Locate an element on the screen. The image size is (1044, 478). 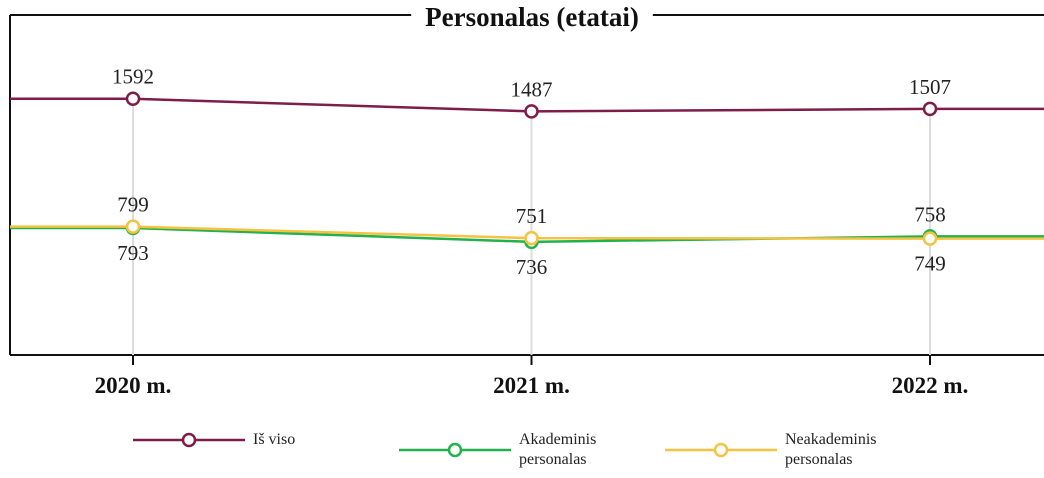
data-label: 736 is located at coordinates (532, 267).